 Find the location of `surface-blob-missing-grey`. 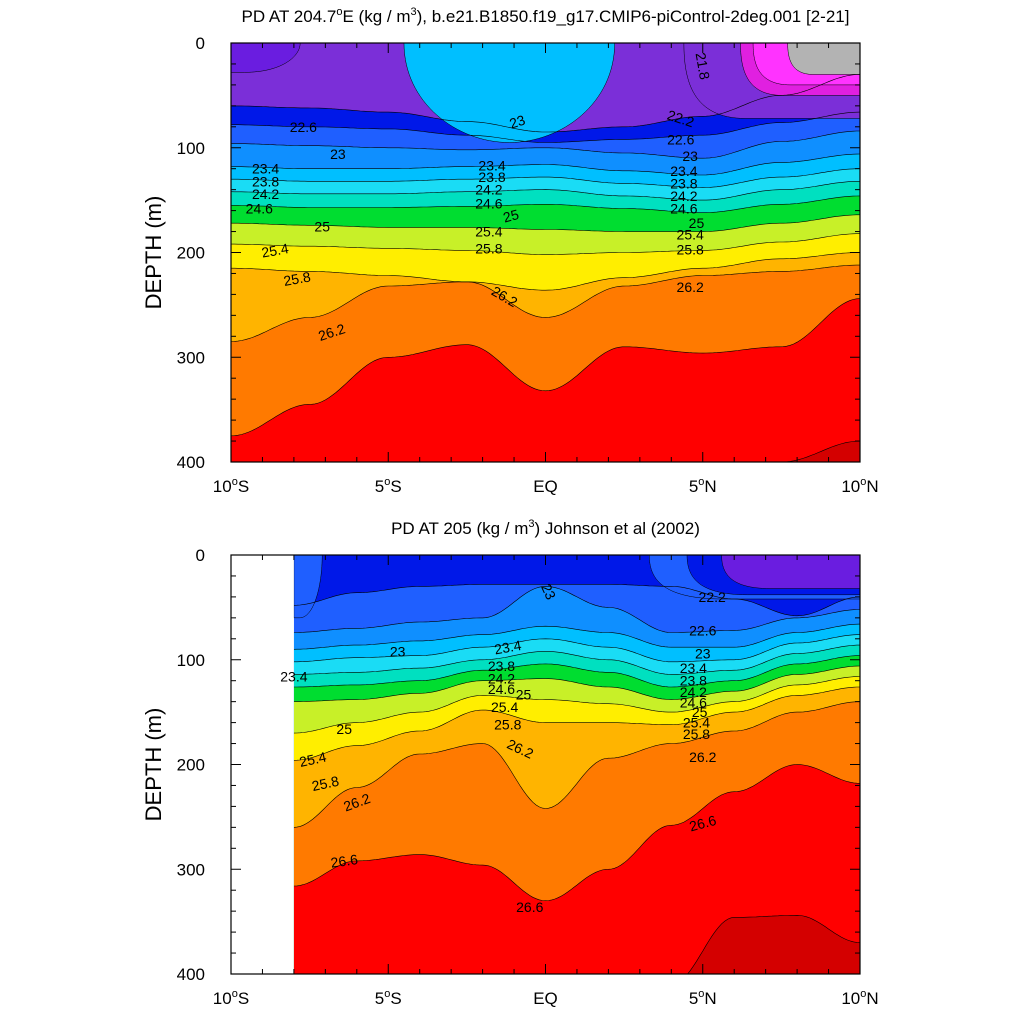

surface-blob-missing-grey is located at coordinates (823, 59).